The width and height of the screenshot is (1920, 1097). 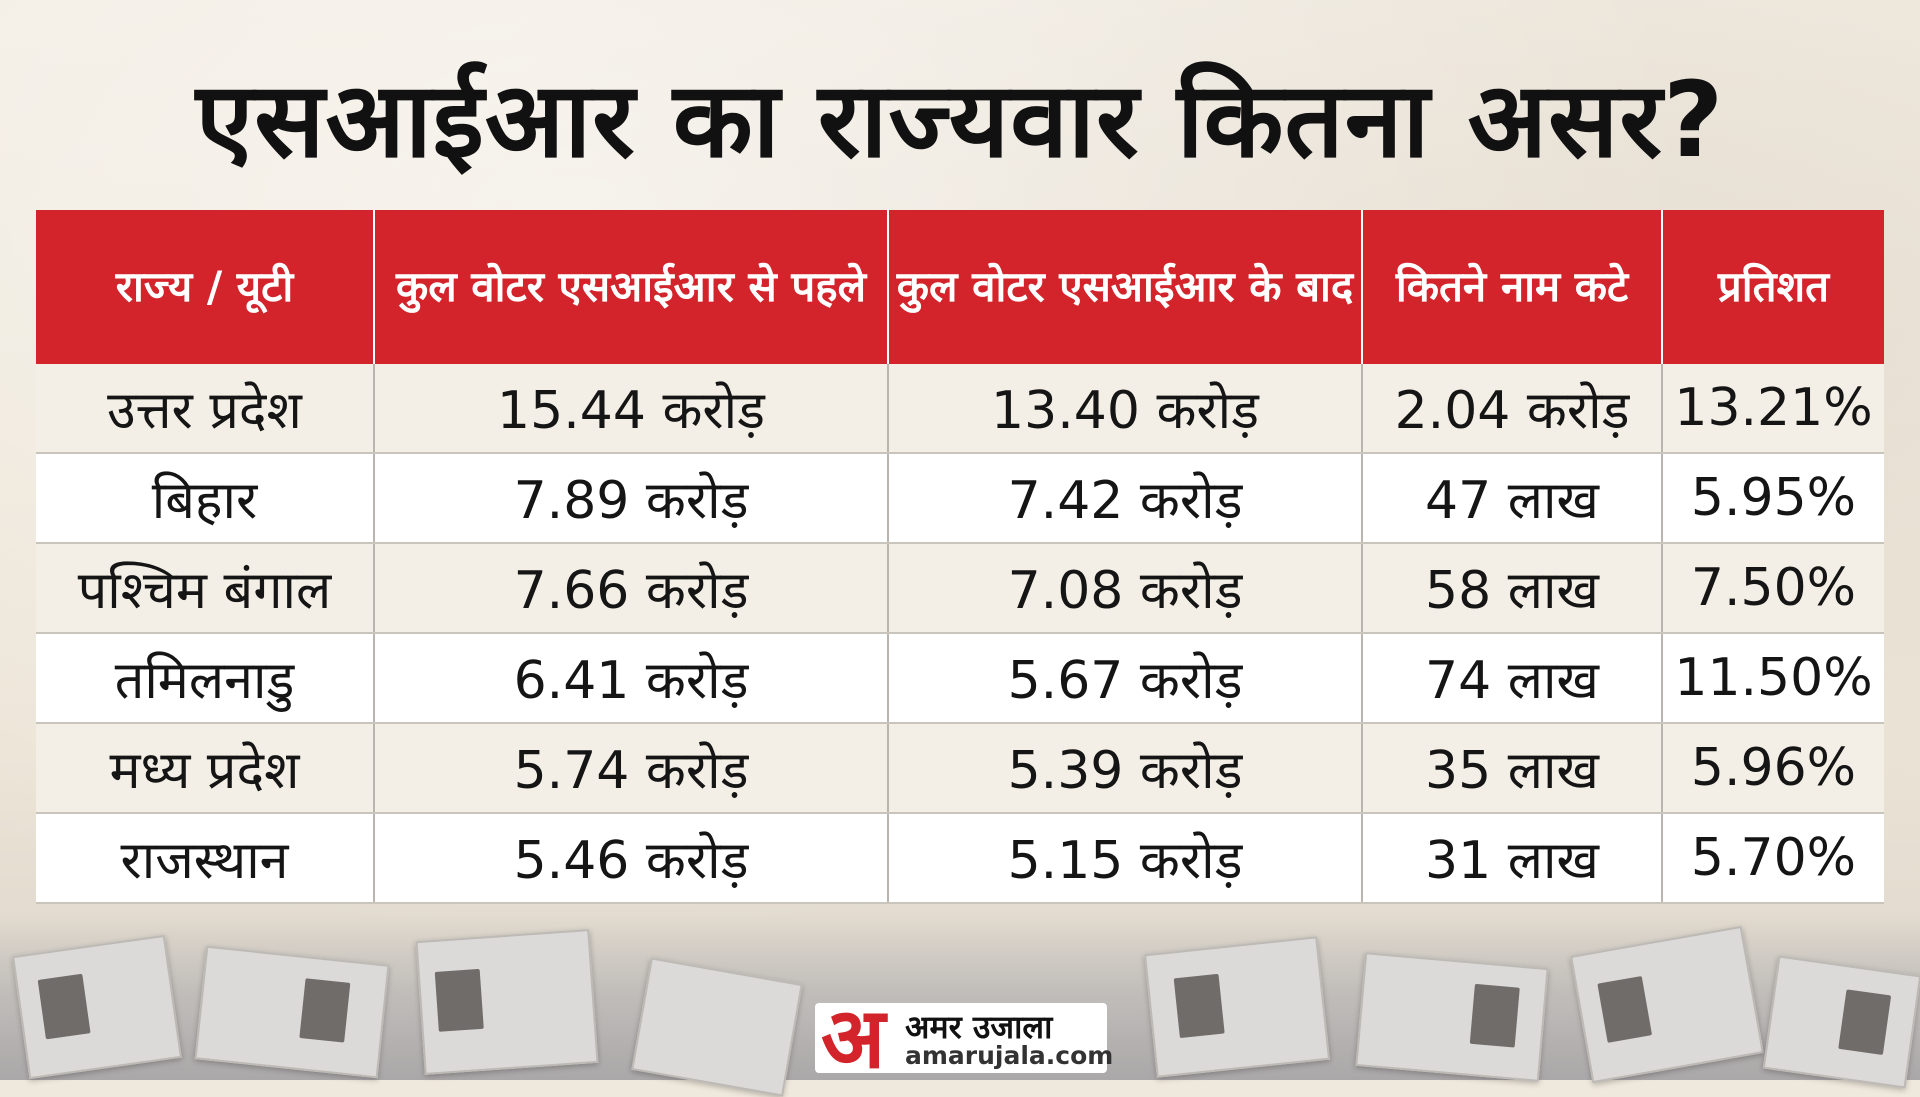 I want to click on cell-names-removed: 31 लाख, so click(x=1512, y=858).